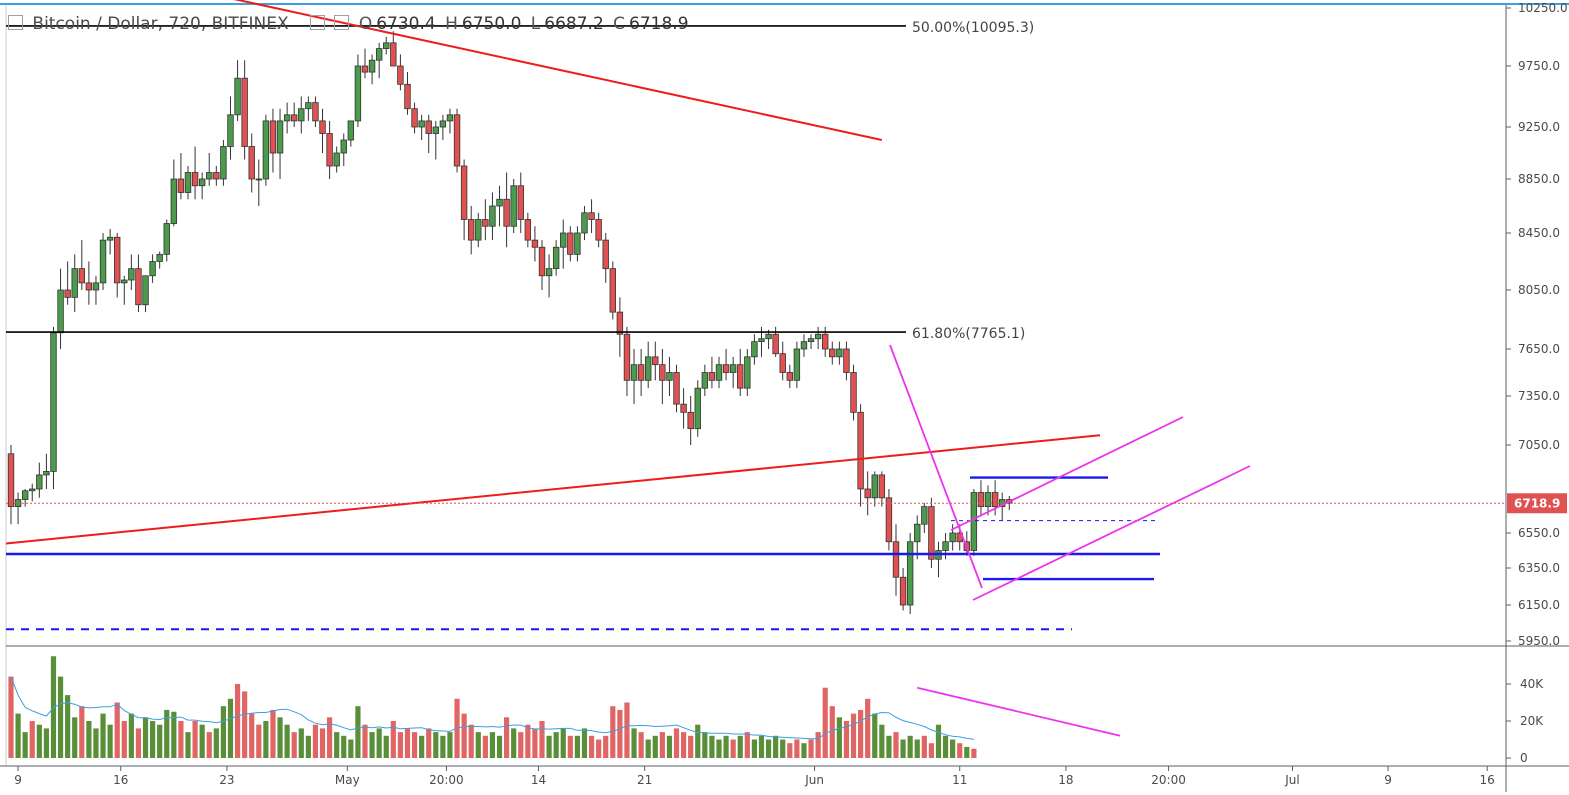 This screenshot has height=795, width=1569. What do you see at coordinates (574, 24) in the screenshot?
I see `low-value: 6687.2` at bounding box center [574, 24].